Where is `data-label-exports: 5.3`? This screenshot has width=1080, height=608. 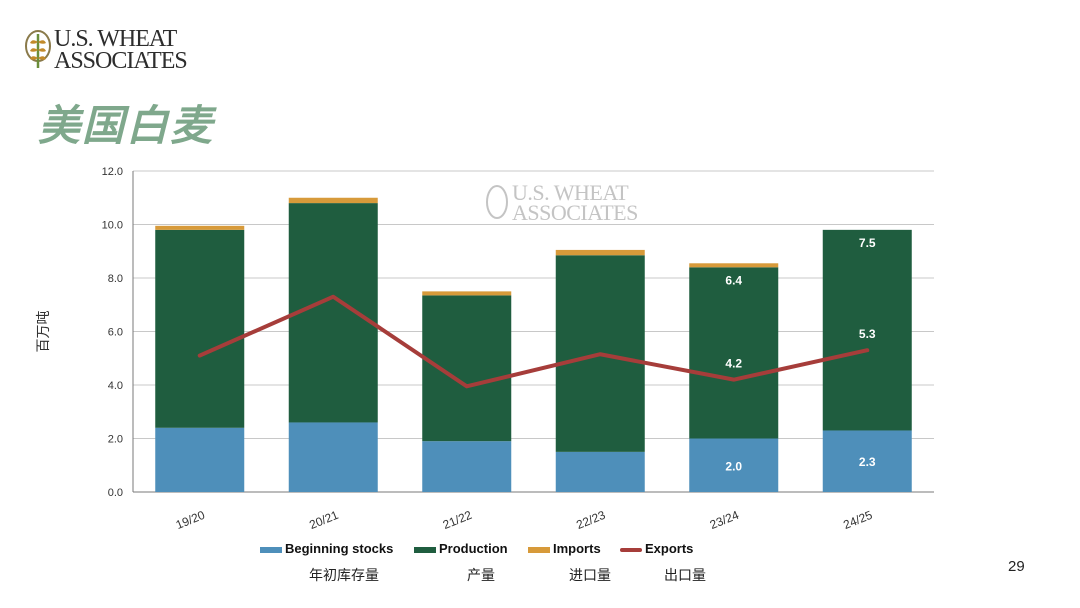
data-label-exports: 5.3 is located at coordinates (867, 334).